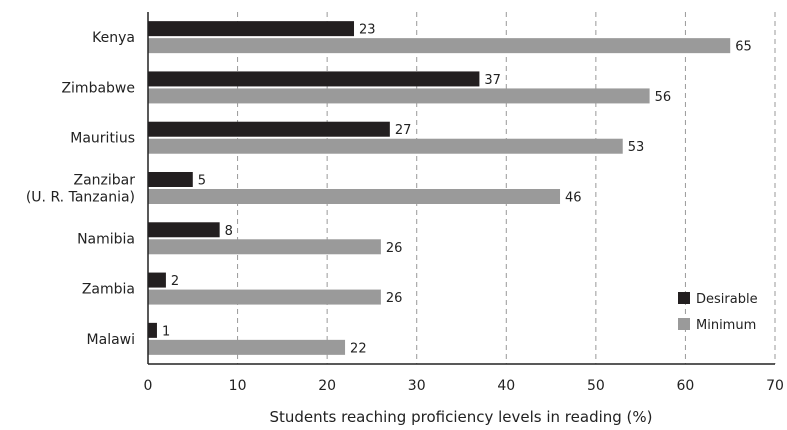 The height and width of the screenshot is (430, 787). What do you see at coordinates (202, 181) in the screenshot?
I see `data-label: 5` at bounding box center [202, 181].